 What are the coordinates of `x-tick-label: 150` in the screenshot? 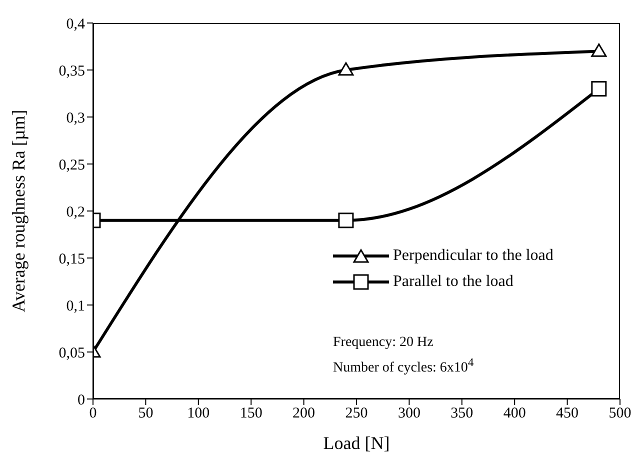 It's located at (251, 414).